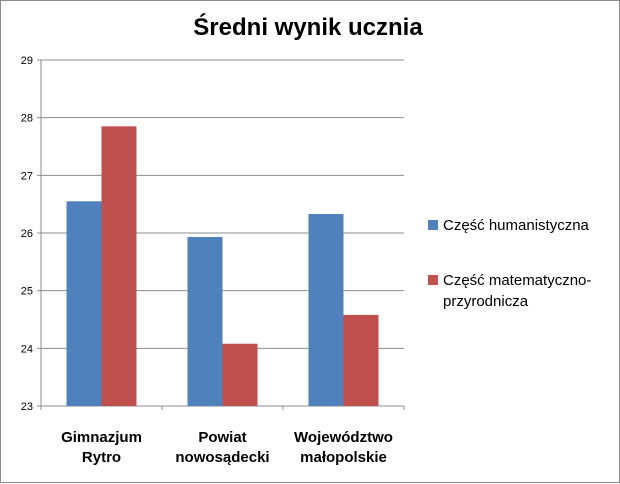  I want to click on category-label: Województwo małopolskie, so click(343, 447).